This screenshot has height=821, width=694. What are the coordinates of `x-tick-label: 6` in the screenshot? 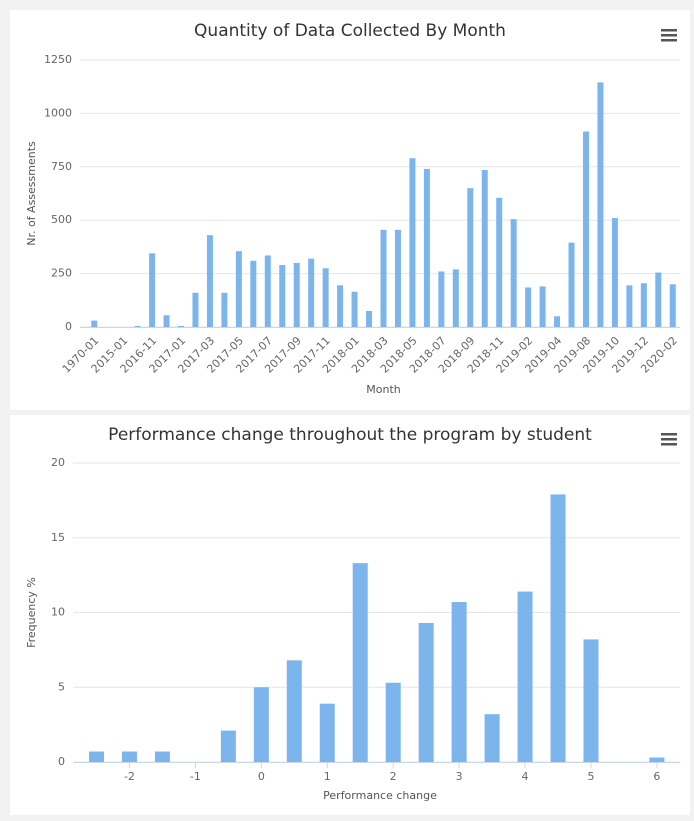 It's located at (656, 776).